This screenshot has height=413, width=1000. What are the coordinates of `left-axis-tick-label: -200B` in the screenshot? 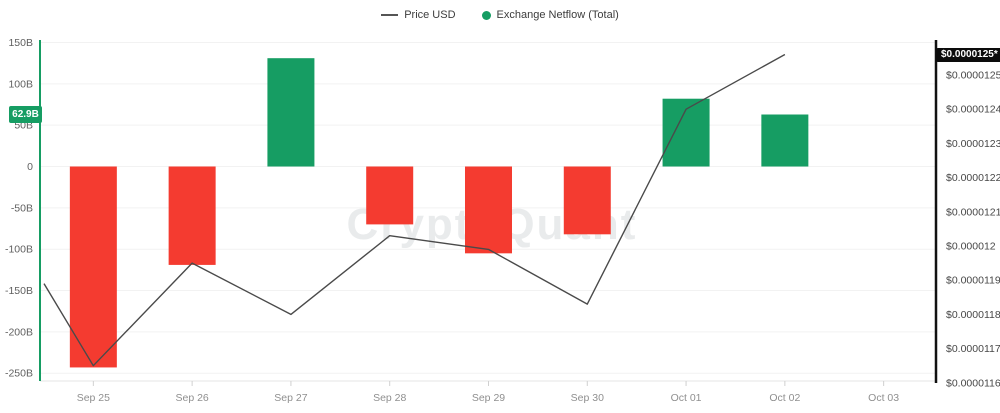 It's located at (19, 332).